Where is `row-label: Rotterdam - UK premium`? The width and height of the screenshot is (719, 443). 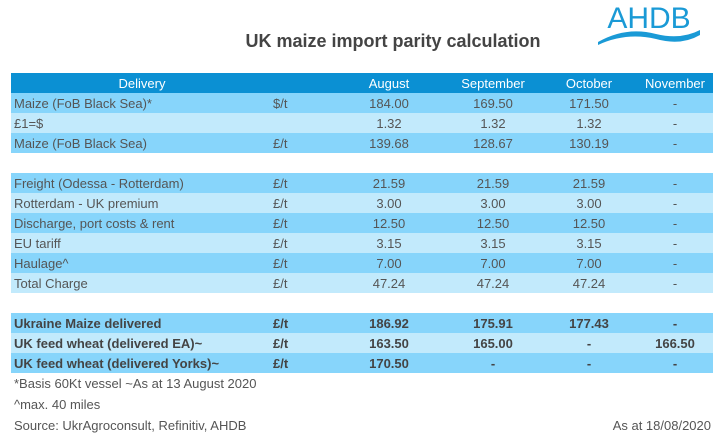
row-label: Rotterdam - UK premium is located at coordinates (86, 203).